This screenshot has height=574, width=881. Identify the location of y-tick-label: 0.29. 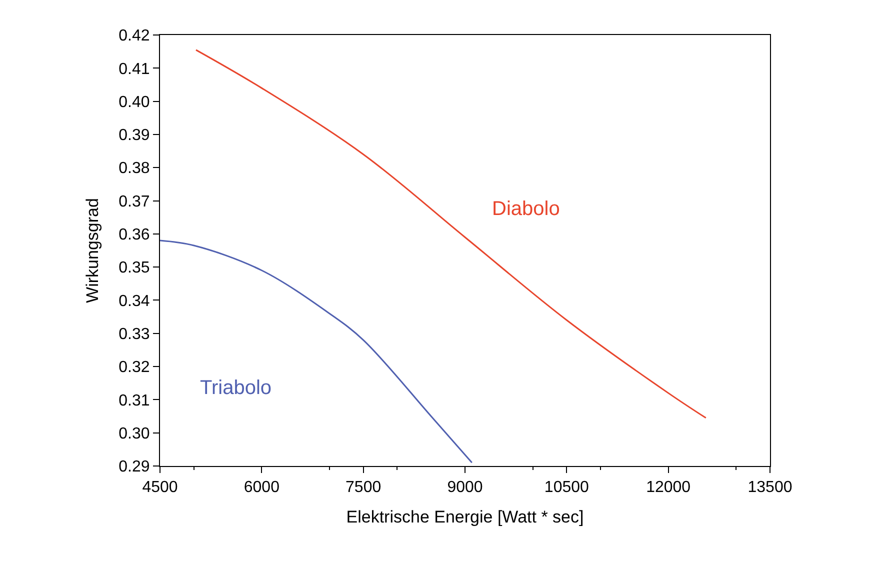
(134, 467).